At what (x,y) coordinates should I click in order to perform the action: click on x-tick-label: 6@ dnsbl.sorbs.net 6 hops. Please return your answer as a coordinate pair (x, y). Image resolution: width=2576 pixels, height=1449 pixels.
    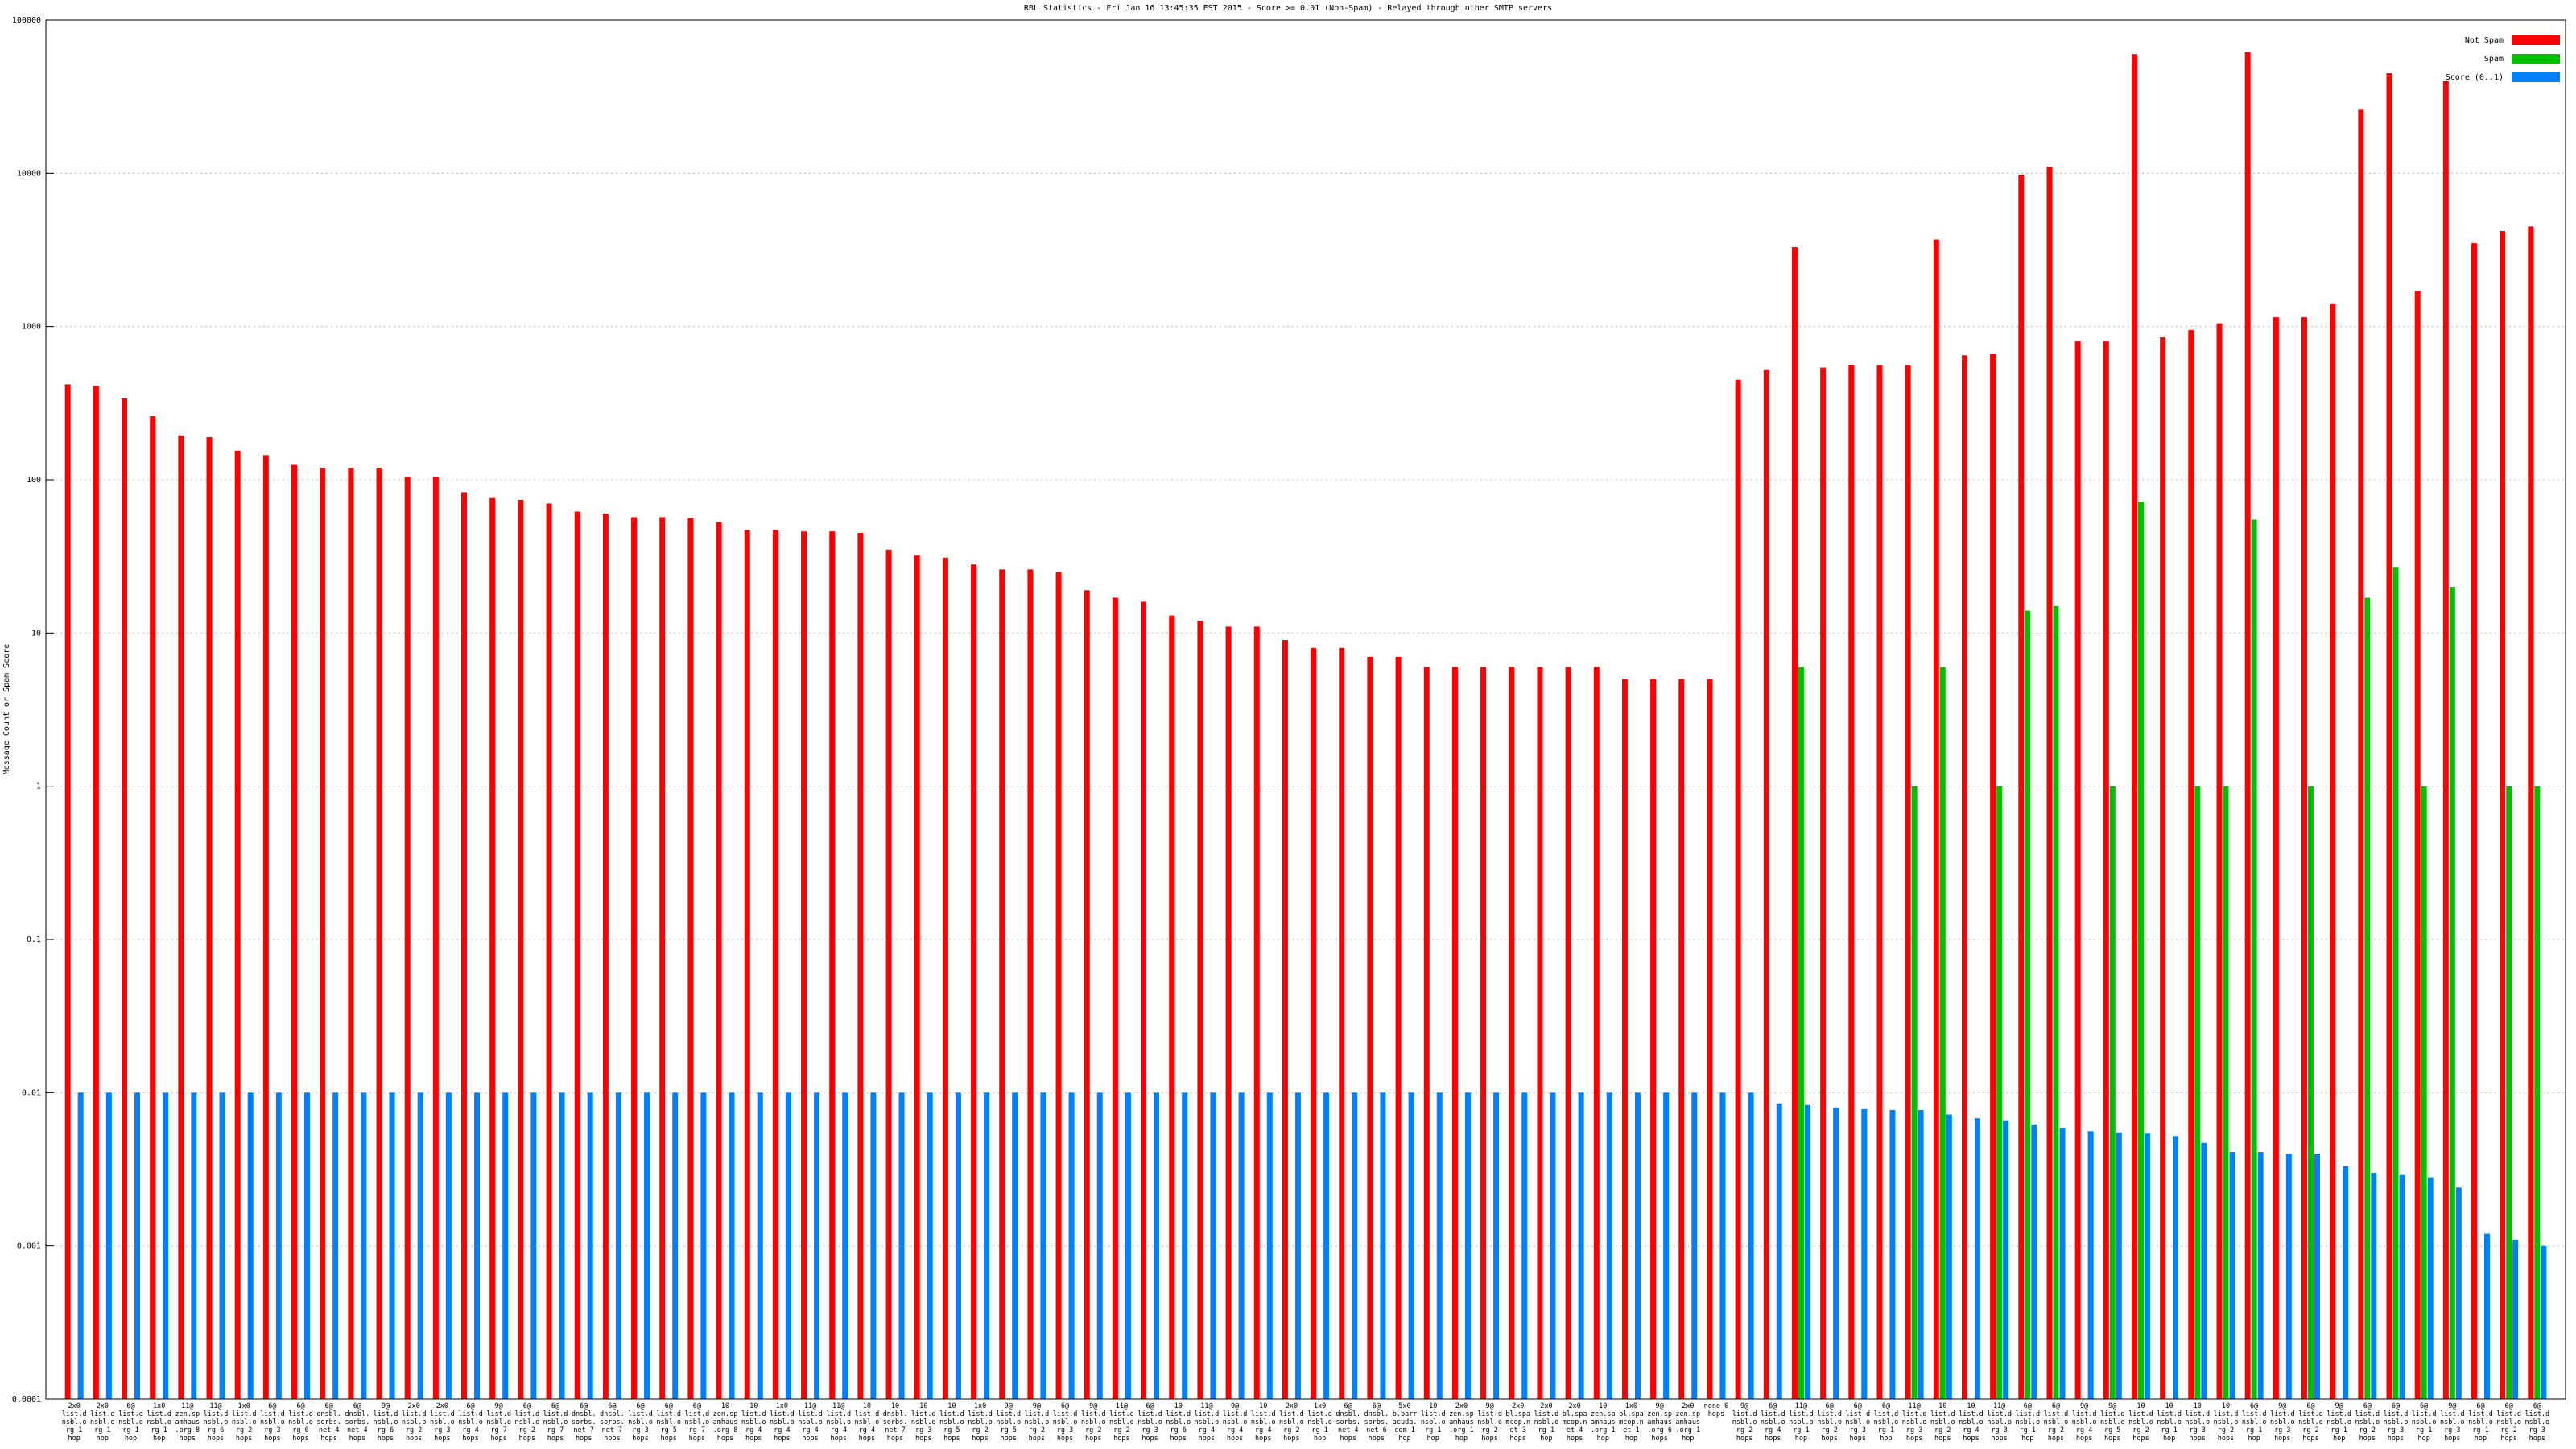
    Looking at the image, I should click on (1376, 1422).